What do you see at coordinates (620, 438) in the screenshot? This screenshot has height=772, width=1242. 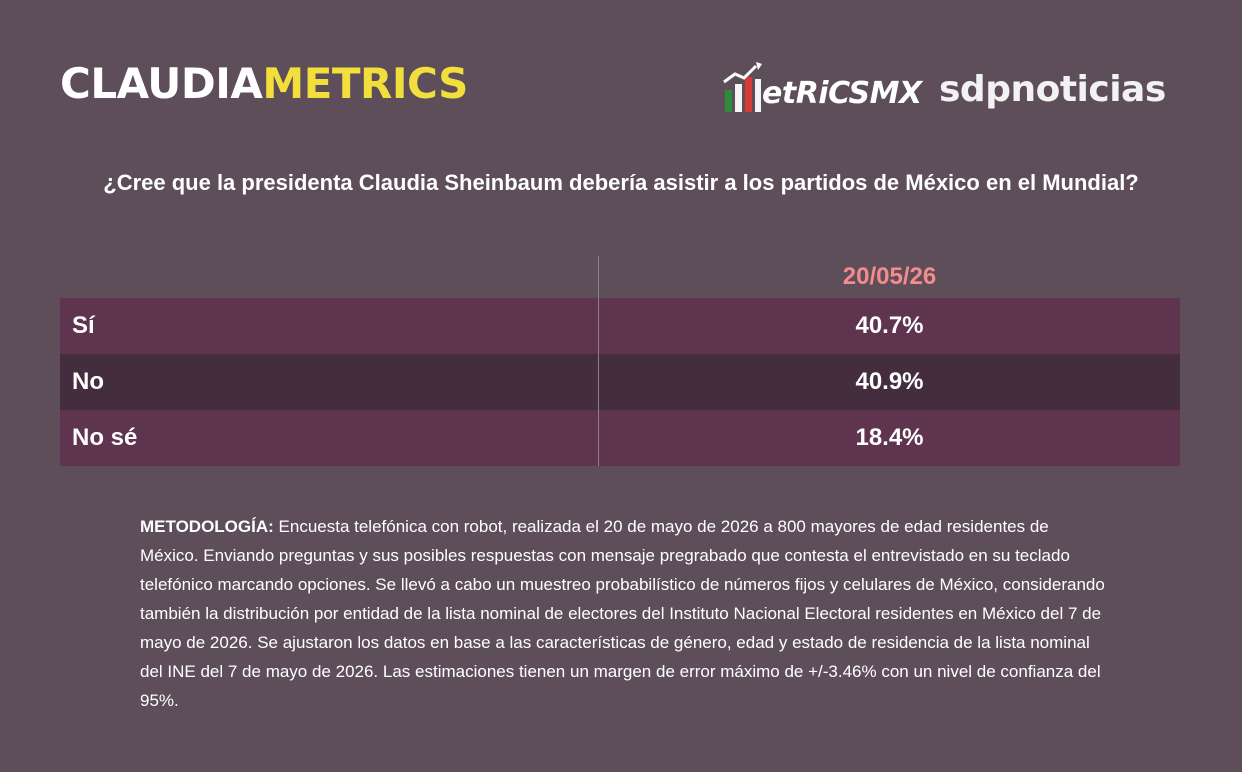 I see `table-row-no-se: No sé 18.4%` at bounding box center [620, 438].